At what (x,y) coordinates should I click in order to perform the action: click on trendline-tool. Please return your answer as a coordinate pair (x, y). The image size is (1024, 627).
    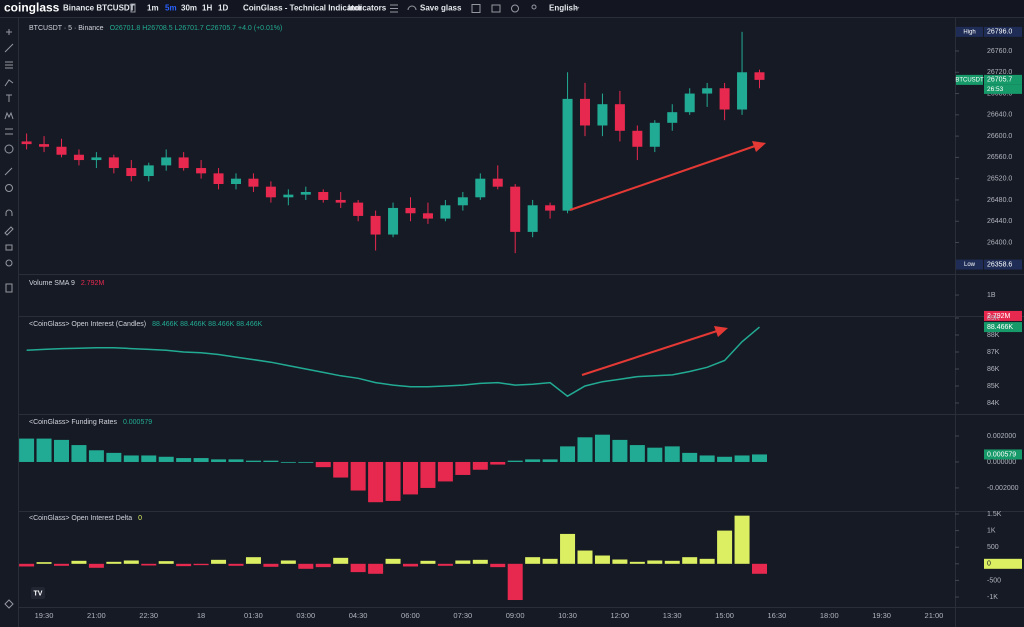
    Looking at the image, I should click on (9, 48).